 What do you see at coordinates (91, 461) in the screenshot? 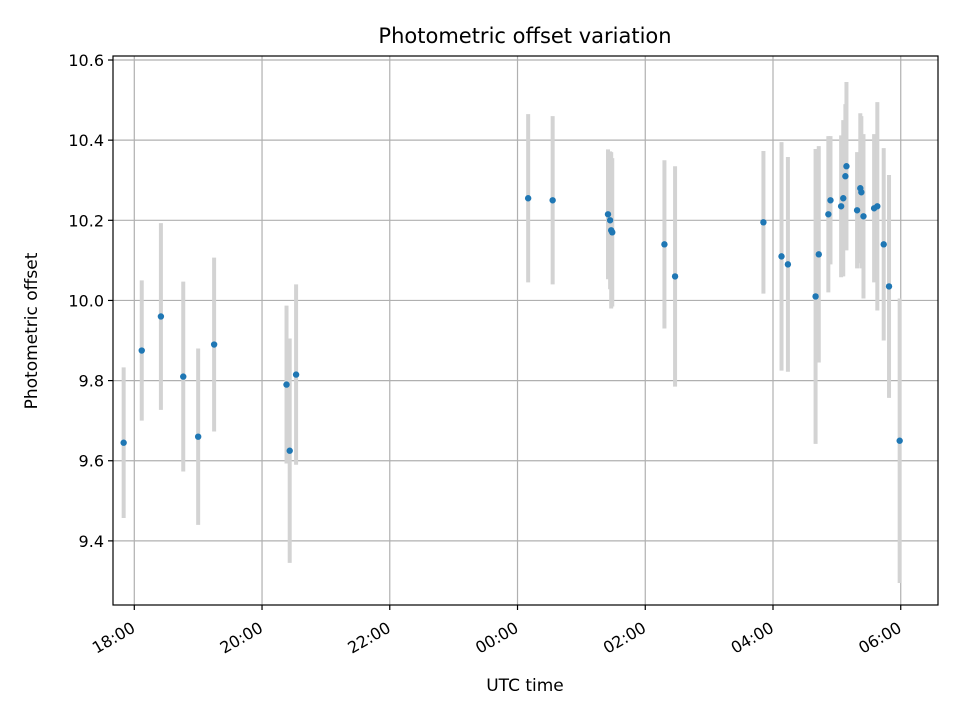
I see `y-tick-label: 9.6` at bounding box center [91, 461].